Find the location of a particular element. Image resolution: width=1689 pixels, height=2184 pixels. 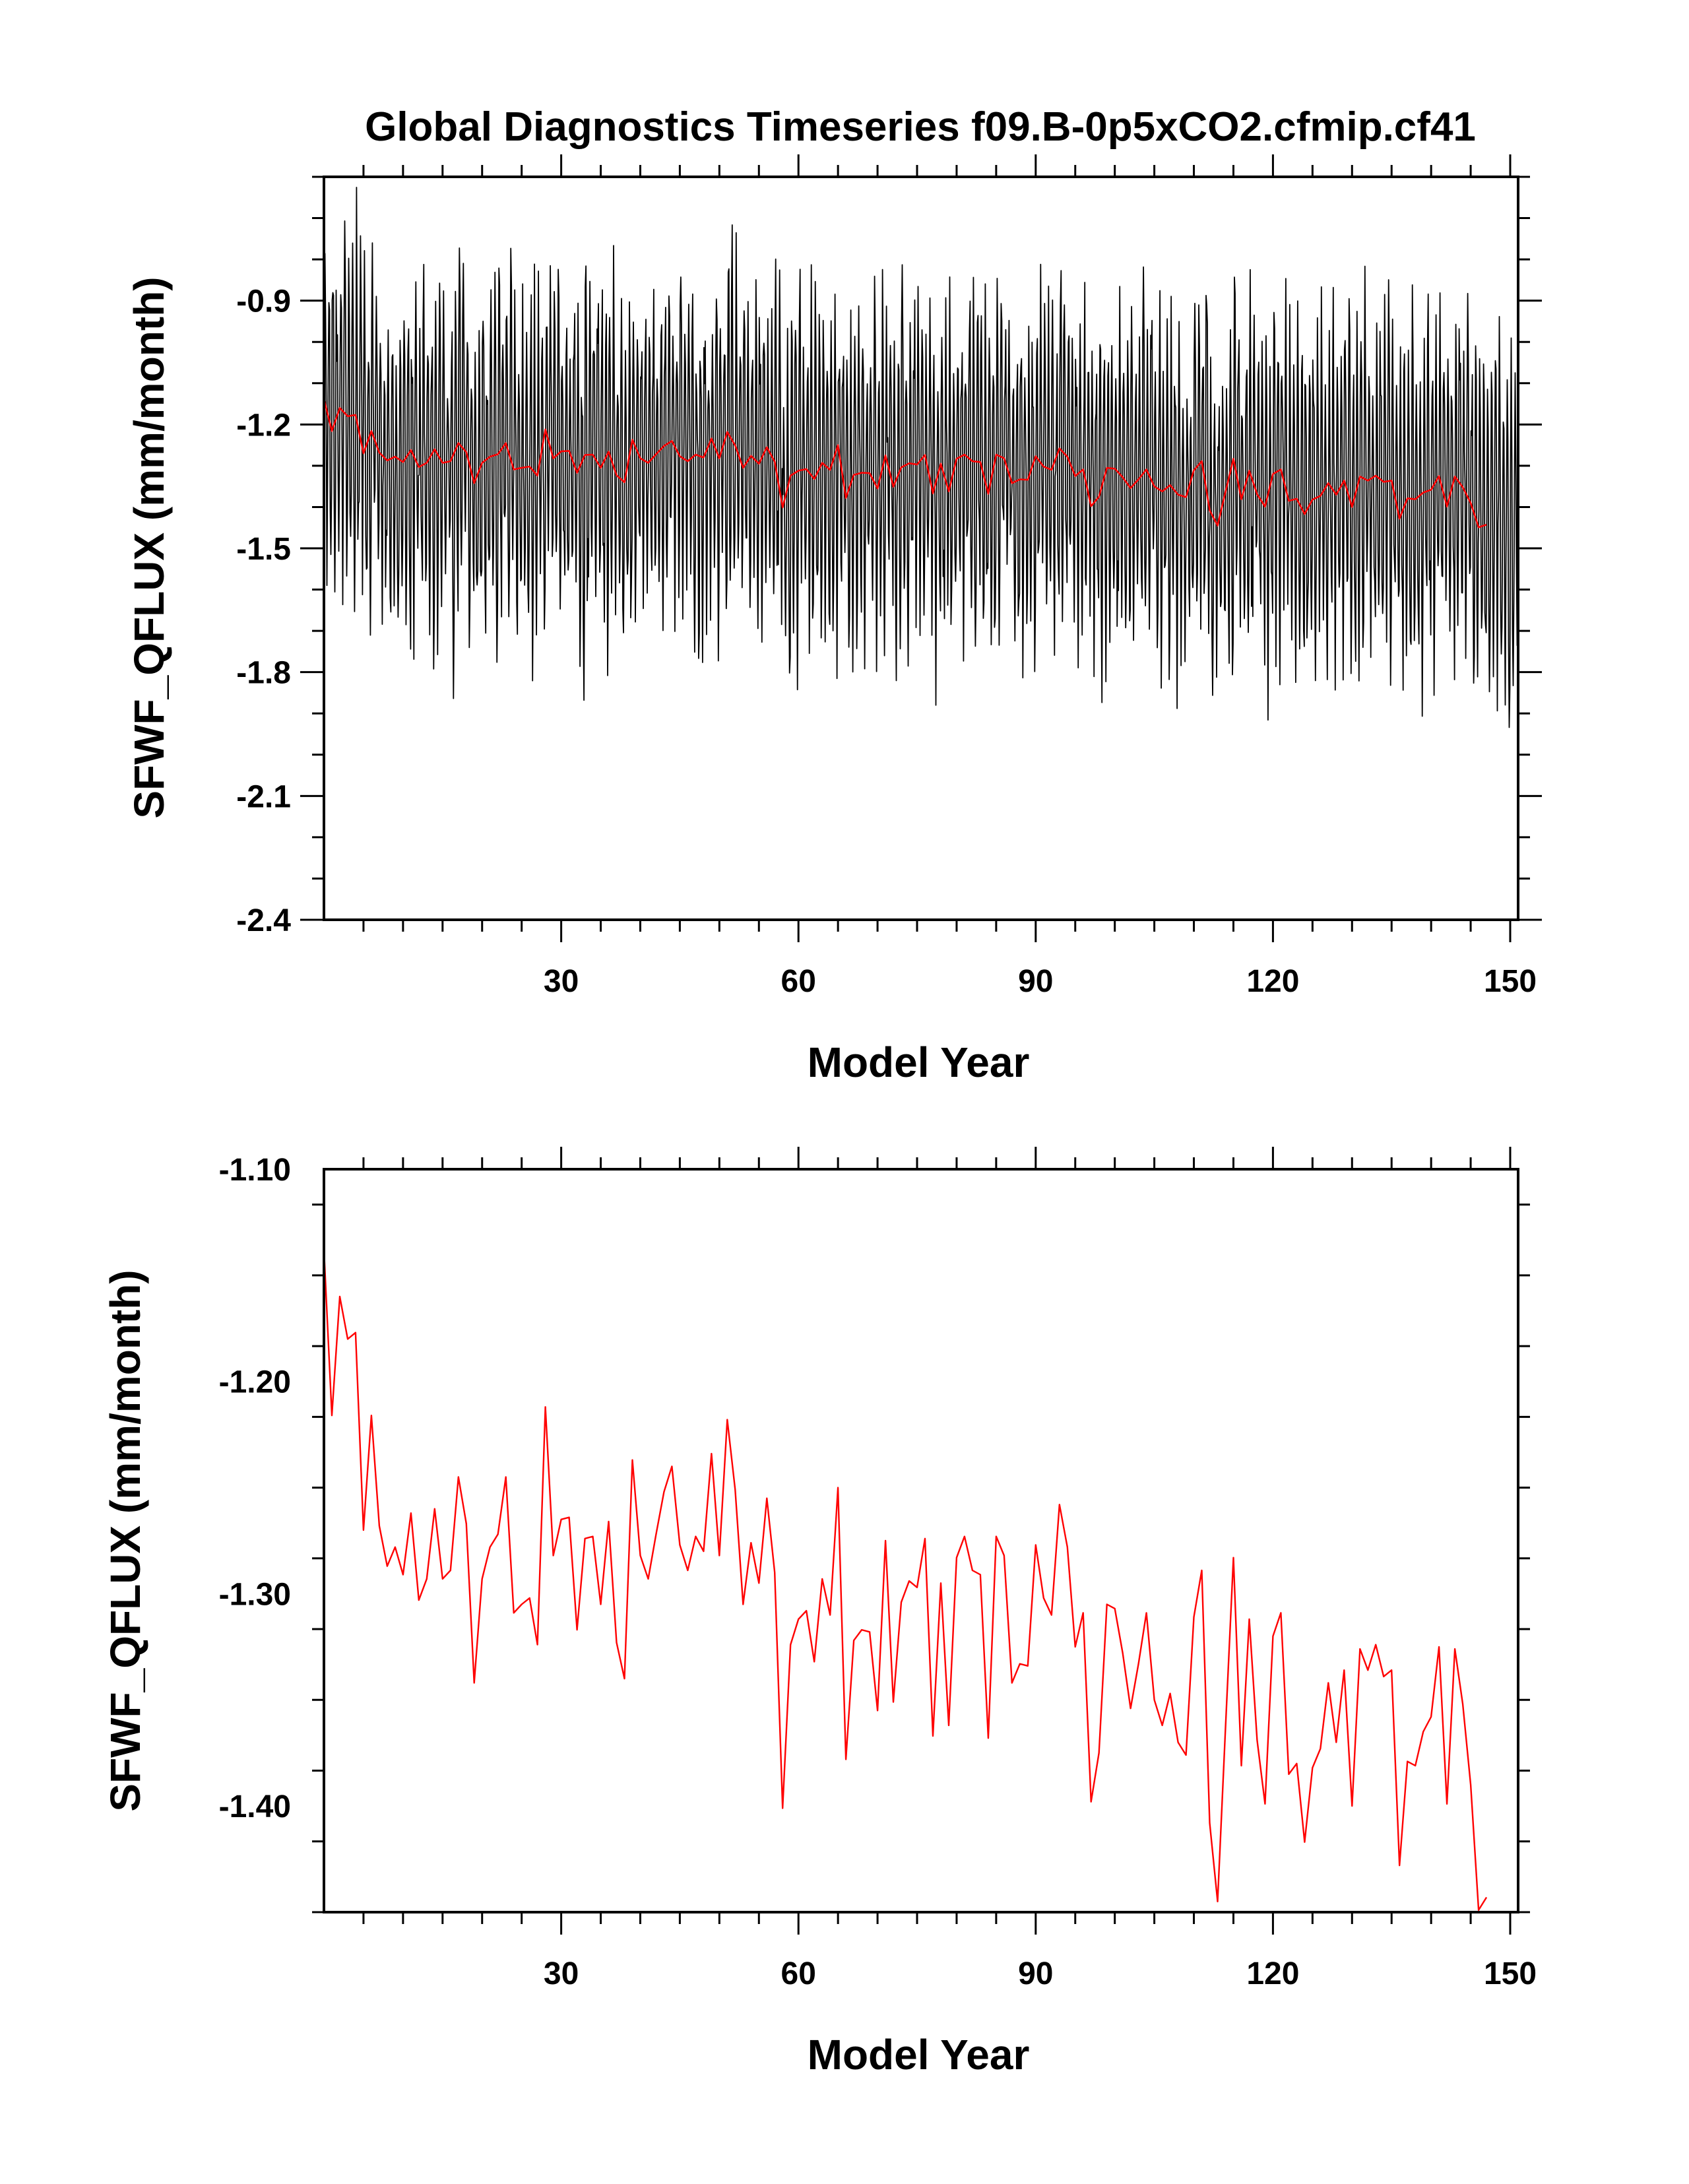

bottom-y-tick-label: -1.40 is located at coordinates (255, 1806).